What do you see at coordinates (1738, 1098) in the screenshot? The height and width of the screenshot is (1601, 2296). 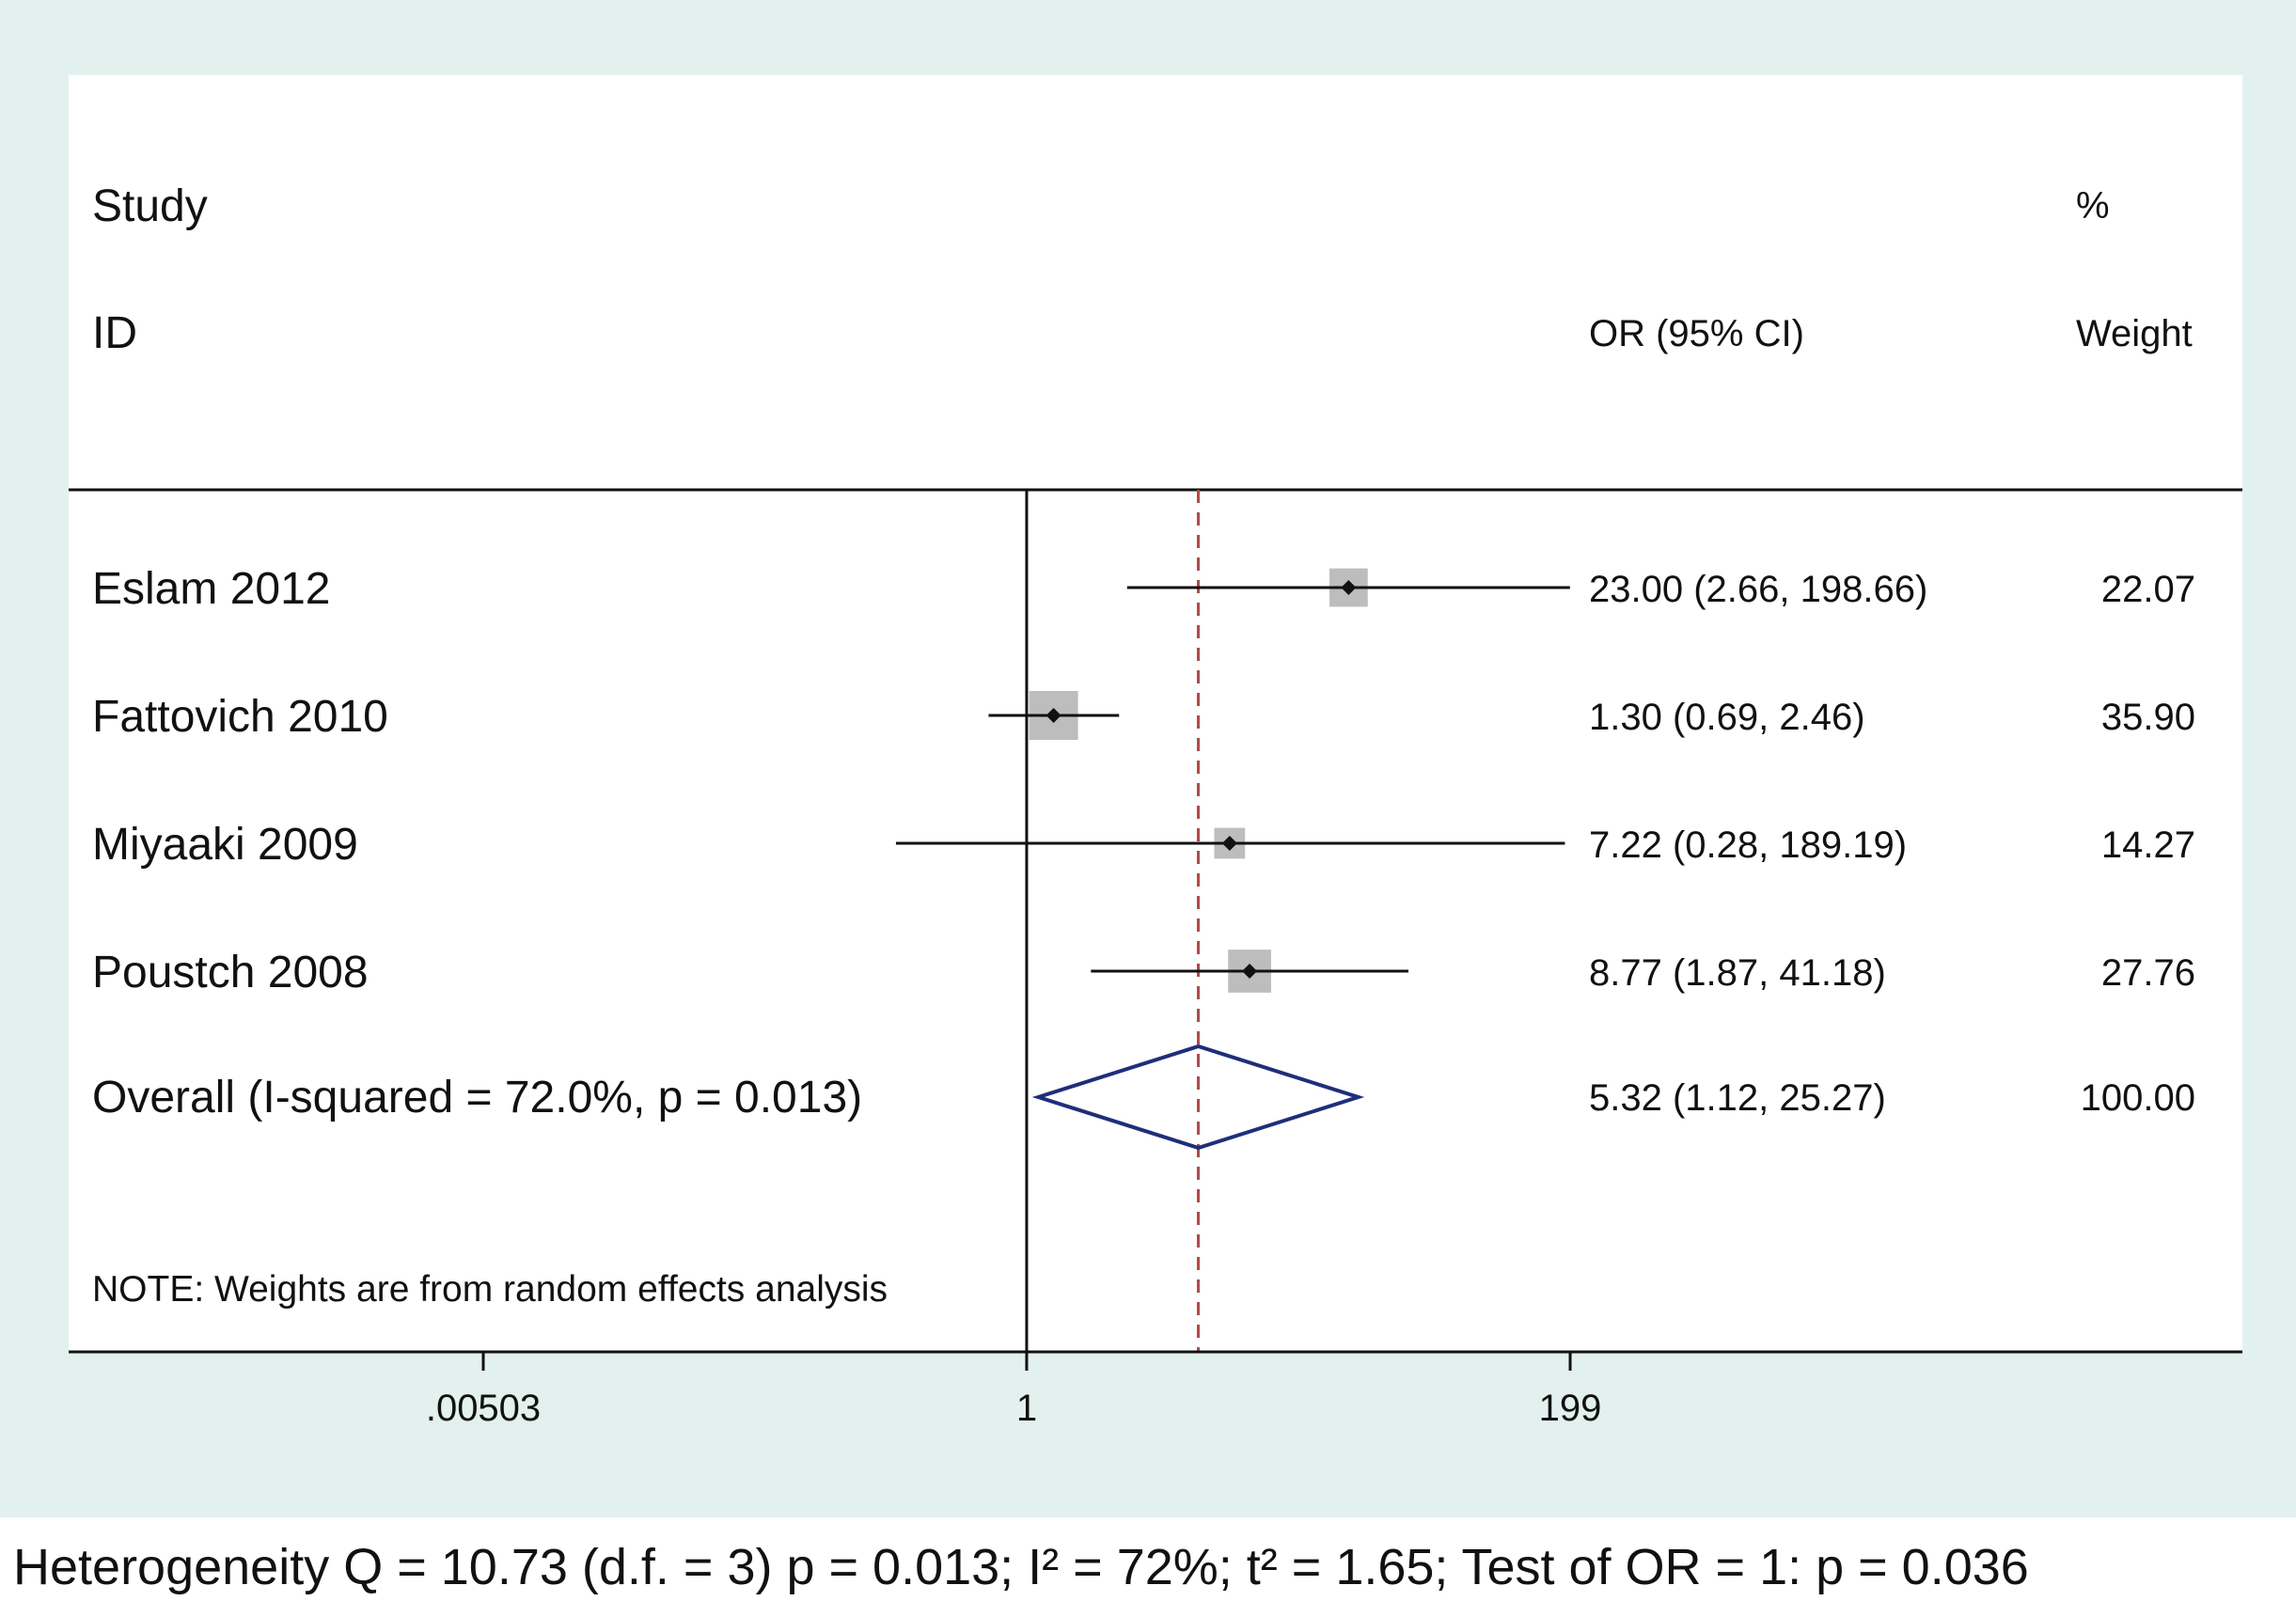 I see `overall-or-text: 5.32 (1.12, 25.27)` at bounding box center [1738, 1098].